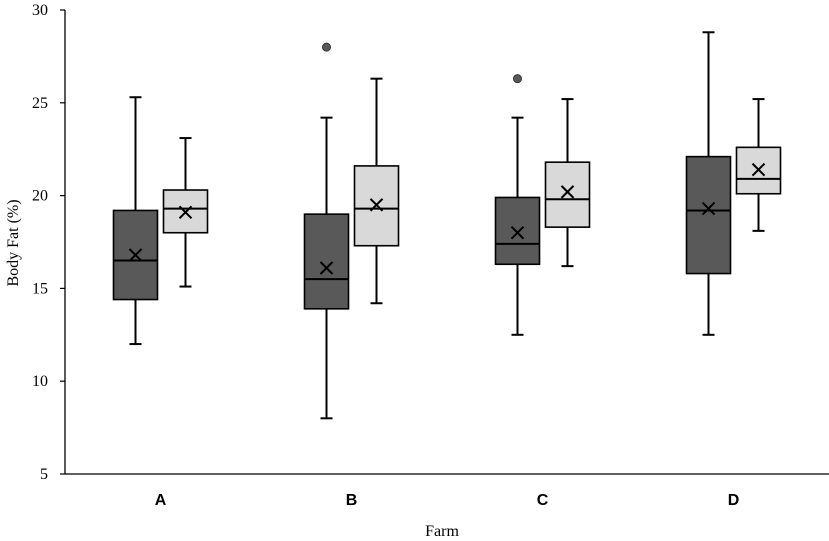 The height and width of the screenshot is (541, 829). What do you see at coordinates (447, 491) in the screenshot?
I see `x-axis: A B C D` at bounding box center [447, 491].